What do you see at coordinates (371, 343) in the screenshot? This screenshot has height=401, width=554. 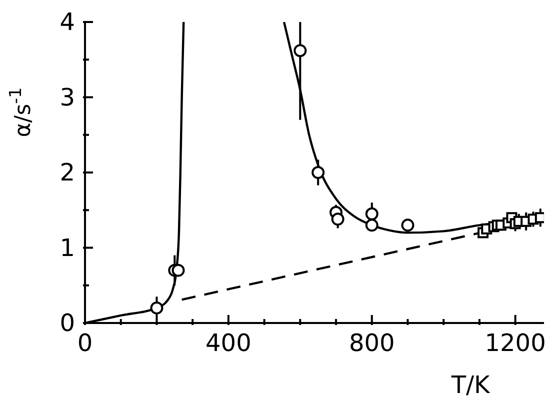 I see `x-tick-label: 800` at bounding box center [371, 343].